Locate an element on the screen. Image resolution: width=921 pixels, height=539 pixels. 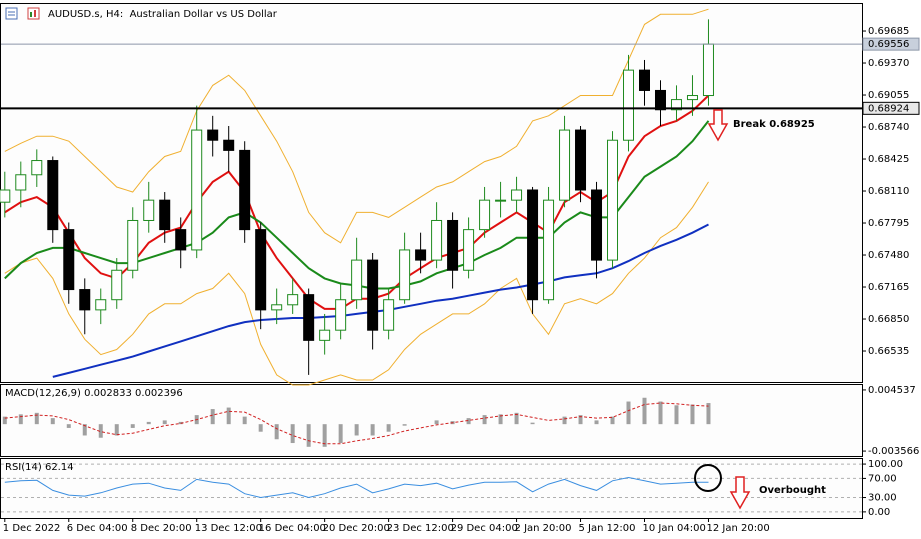
rsi-panel is located at coordinates (431, 488).